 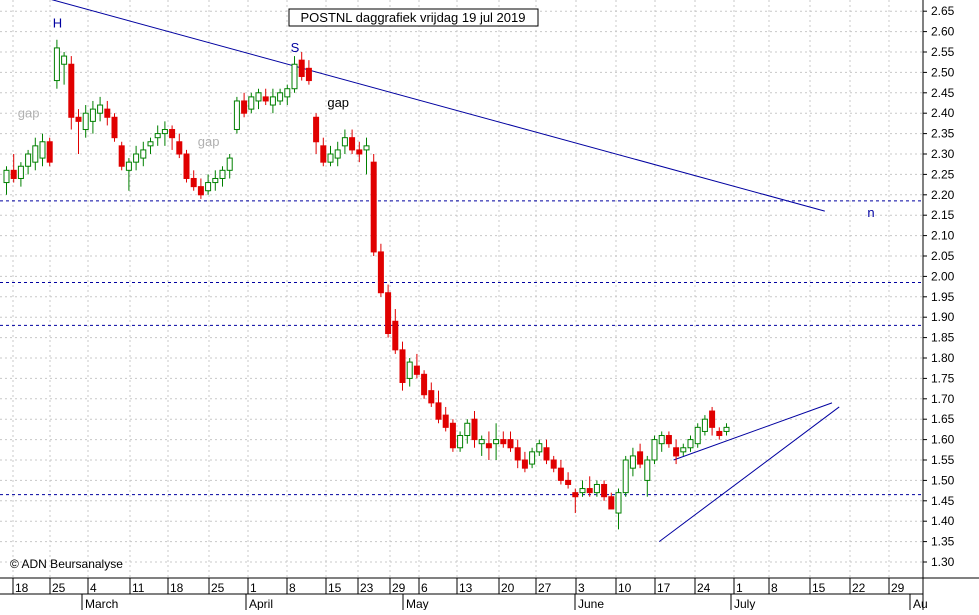 What do you see at coordinates (943, 358) in the screenshot?
I see `y-tick-label: 1.80` at bounding box center [943, 358].